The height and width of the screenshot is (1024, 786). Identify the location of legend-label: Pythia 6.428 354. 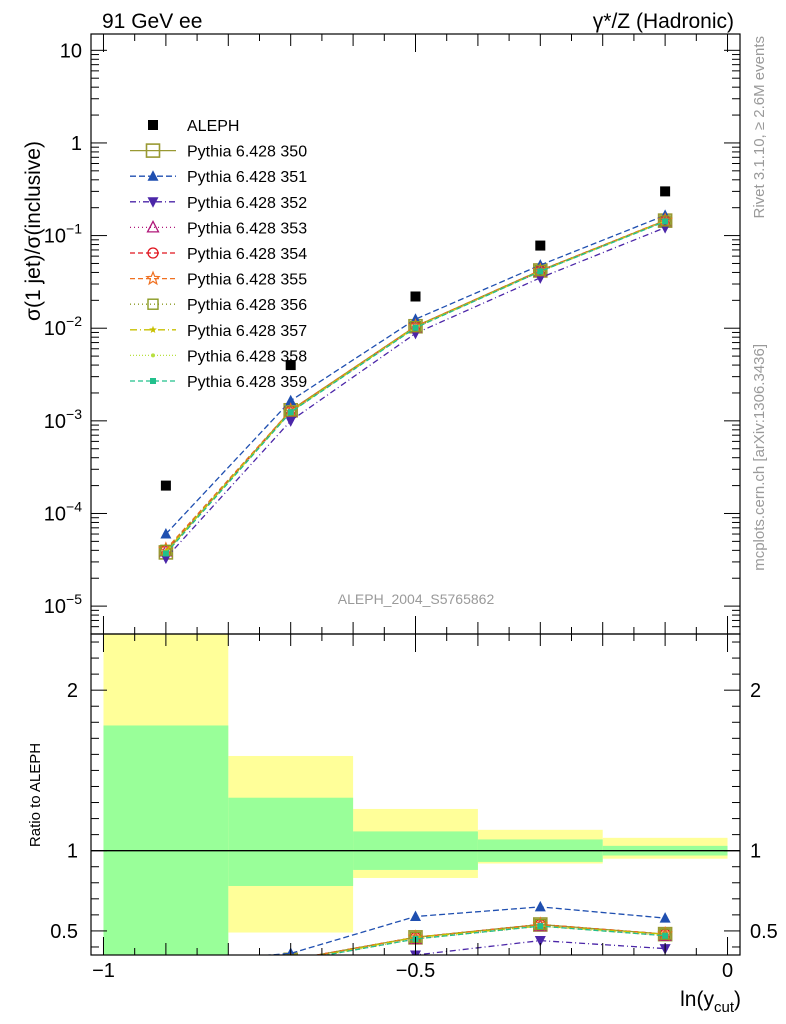
(247, 254).